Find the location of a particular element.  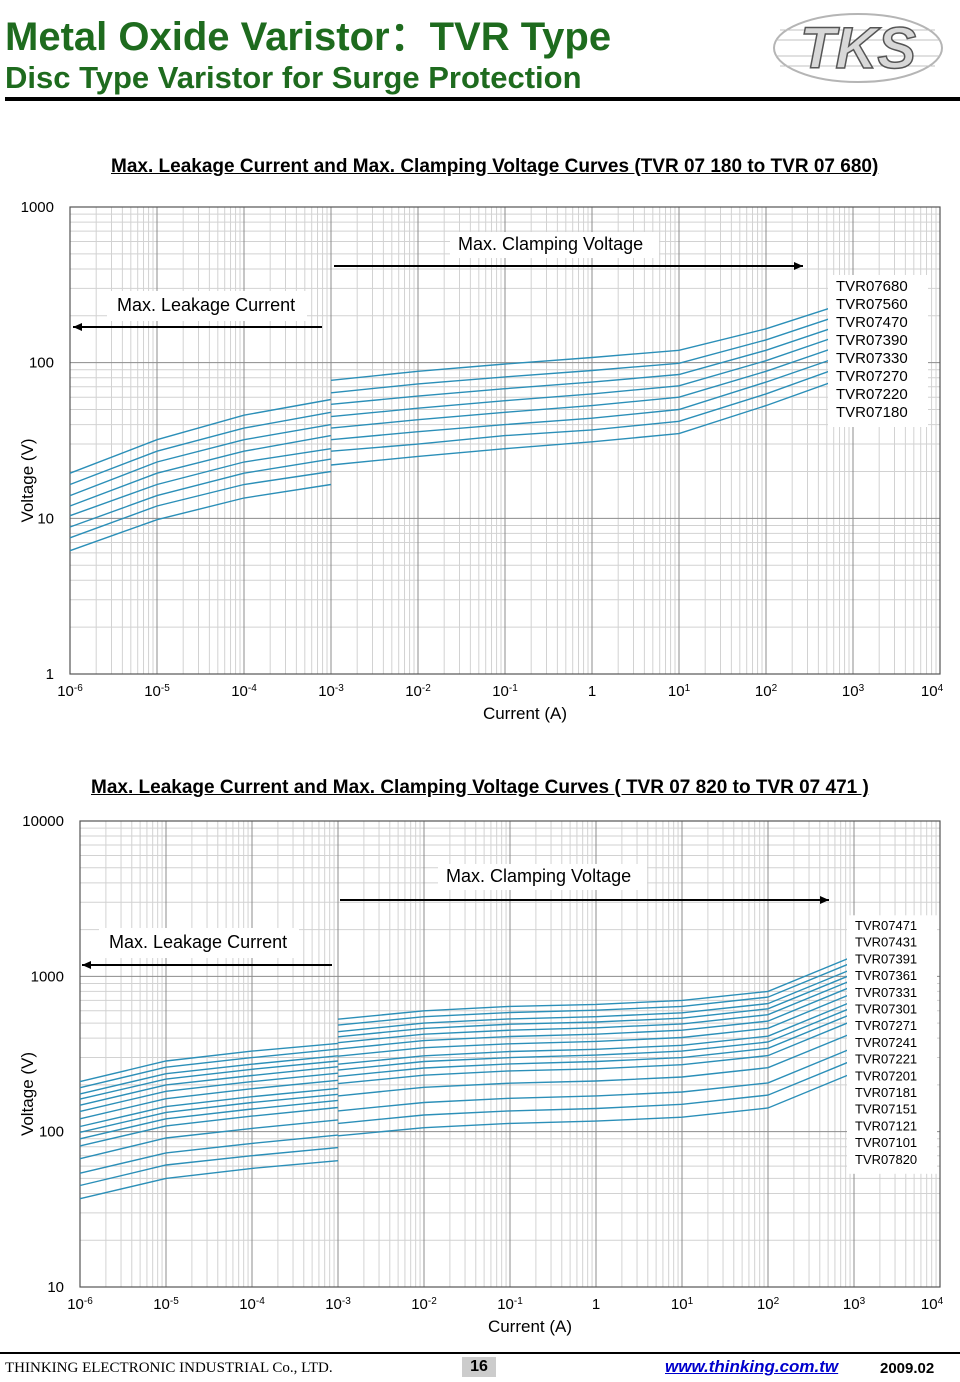

chart-1-x-tick-base: 1 is located at coordinates (592, 691).